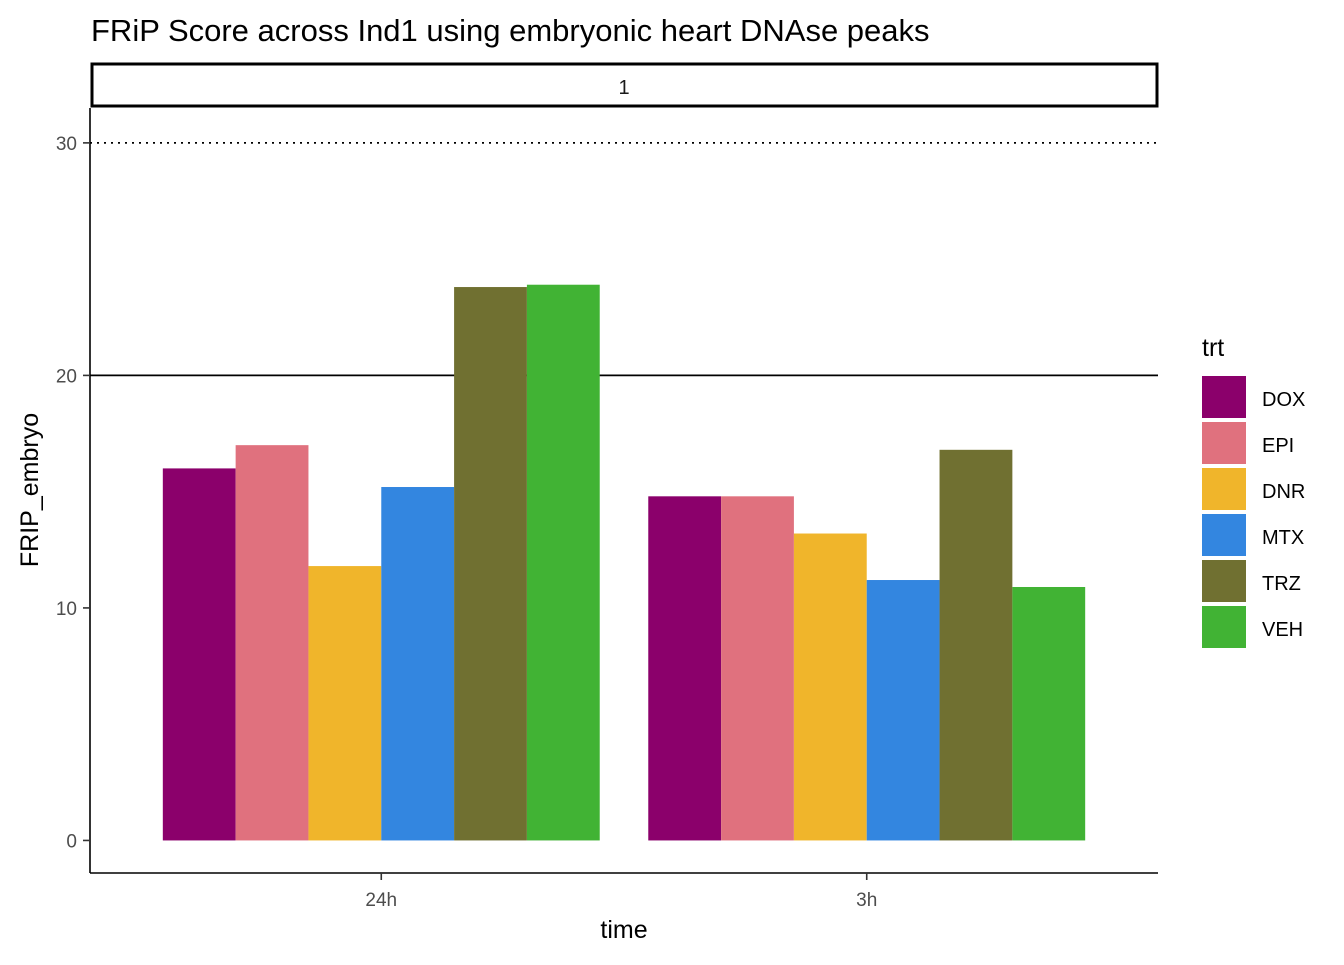  What do you see at coordinates (490, 564) in the screenshot?
I see `bar-trz-24h` at bounding box center [490, 564].